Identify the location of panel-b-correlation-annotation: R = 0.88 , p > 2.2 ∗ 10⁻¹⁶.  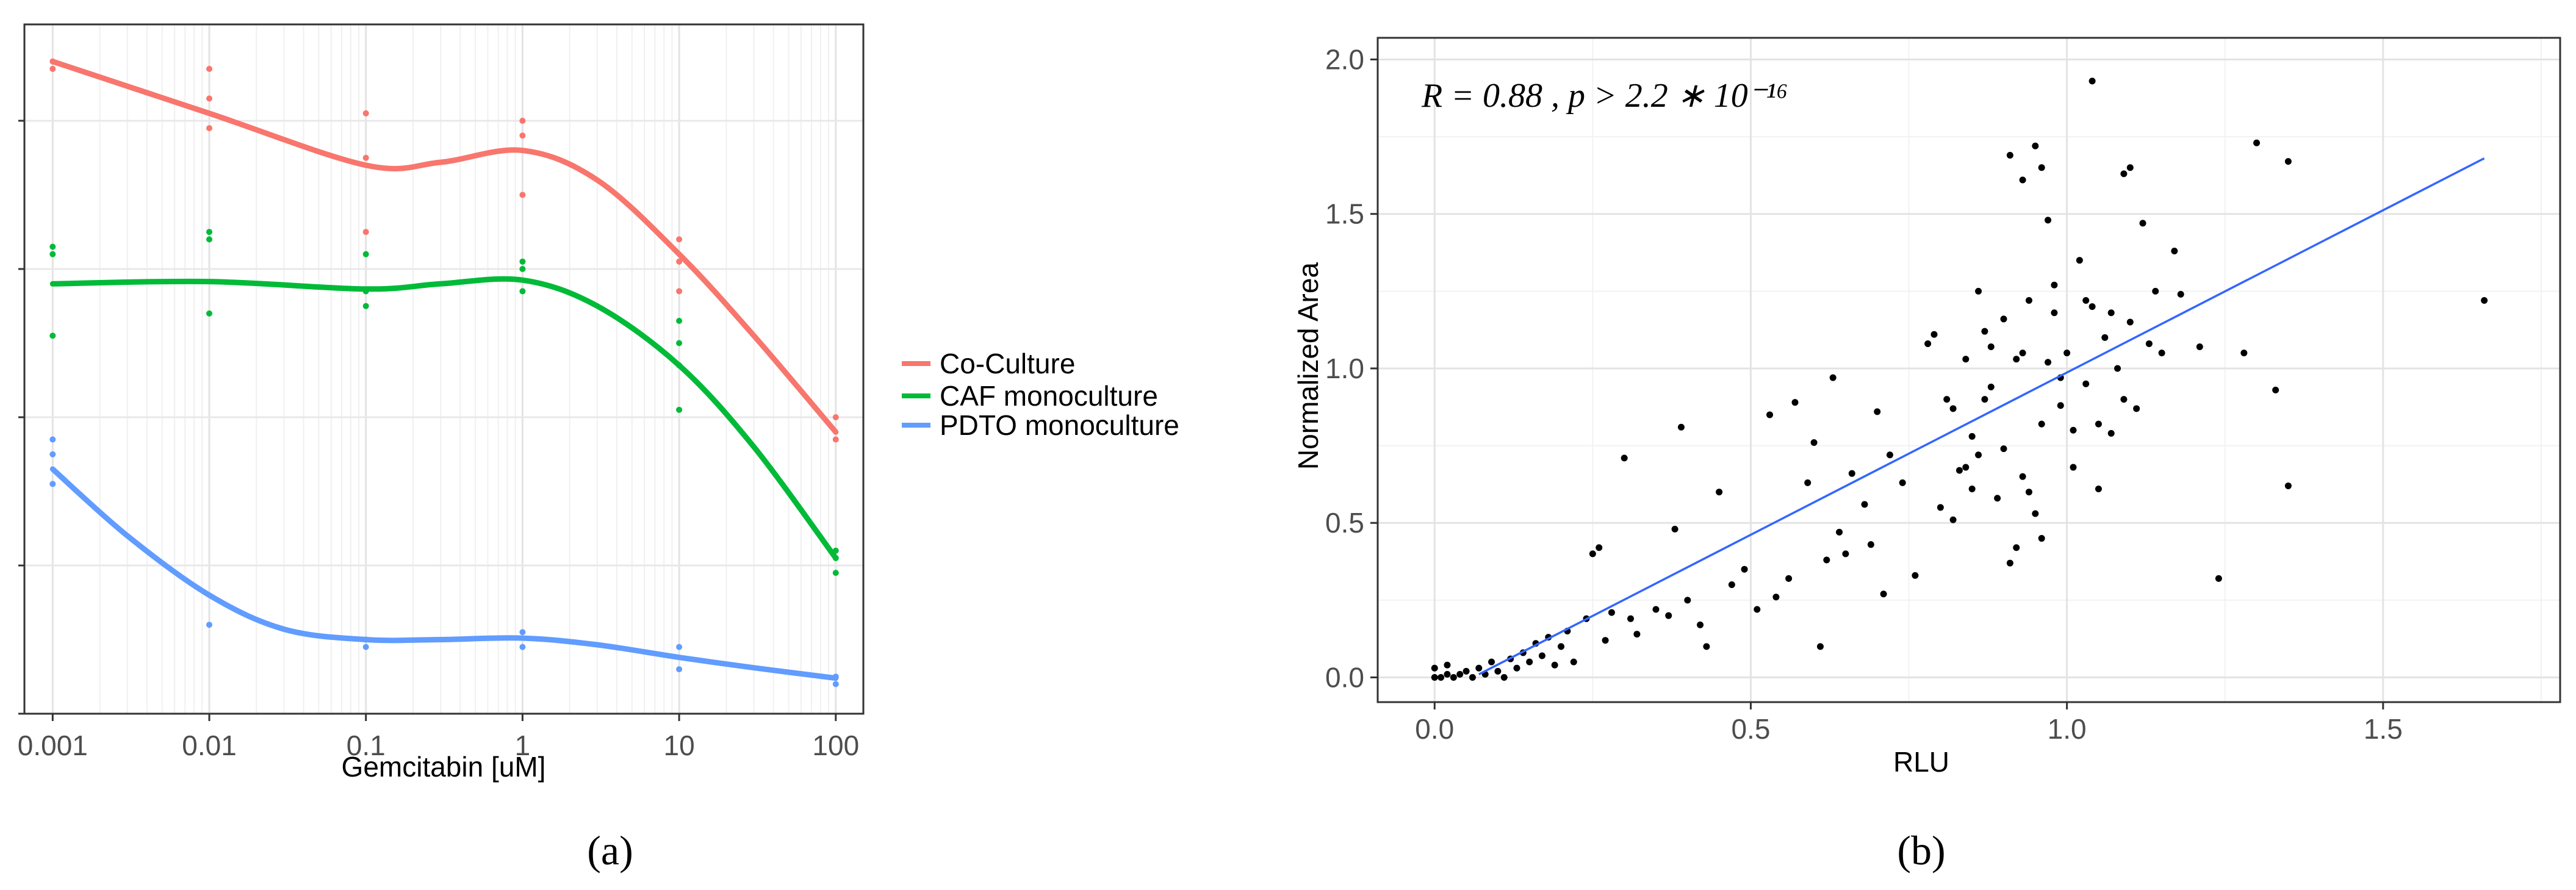
(1604, 96).